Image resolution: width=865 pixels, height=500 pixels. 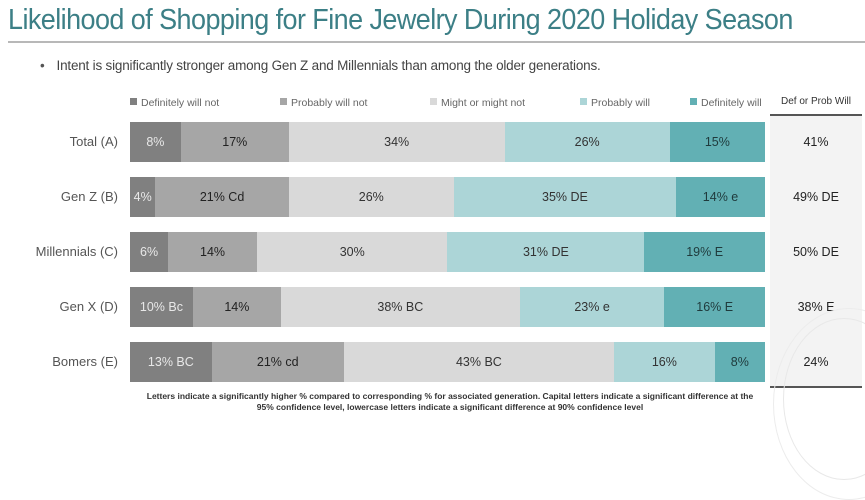 I want to click on stacked-bar: 6% 14% 30% 31% DE 19% E, so click(x=447, y=252).